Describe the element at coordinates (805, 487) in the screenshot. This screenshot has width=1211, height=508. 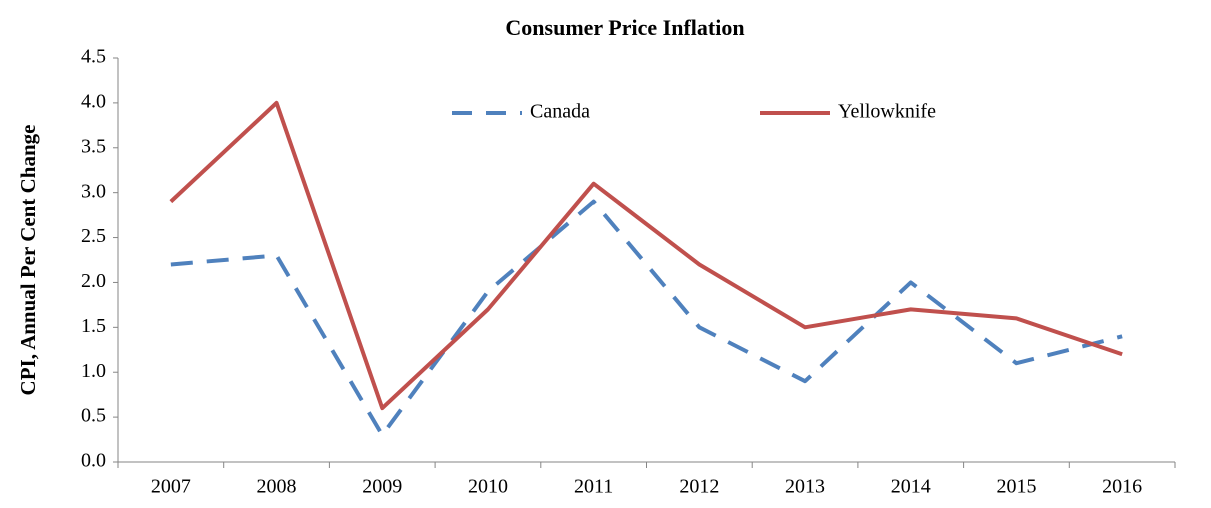
I see `x-tick-label: 2013` at that location.